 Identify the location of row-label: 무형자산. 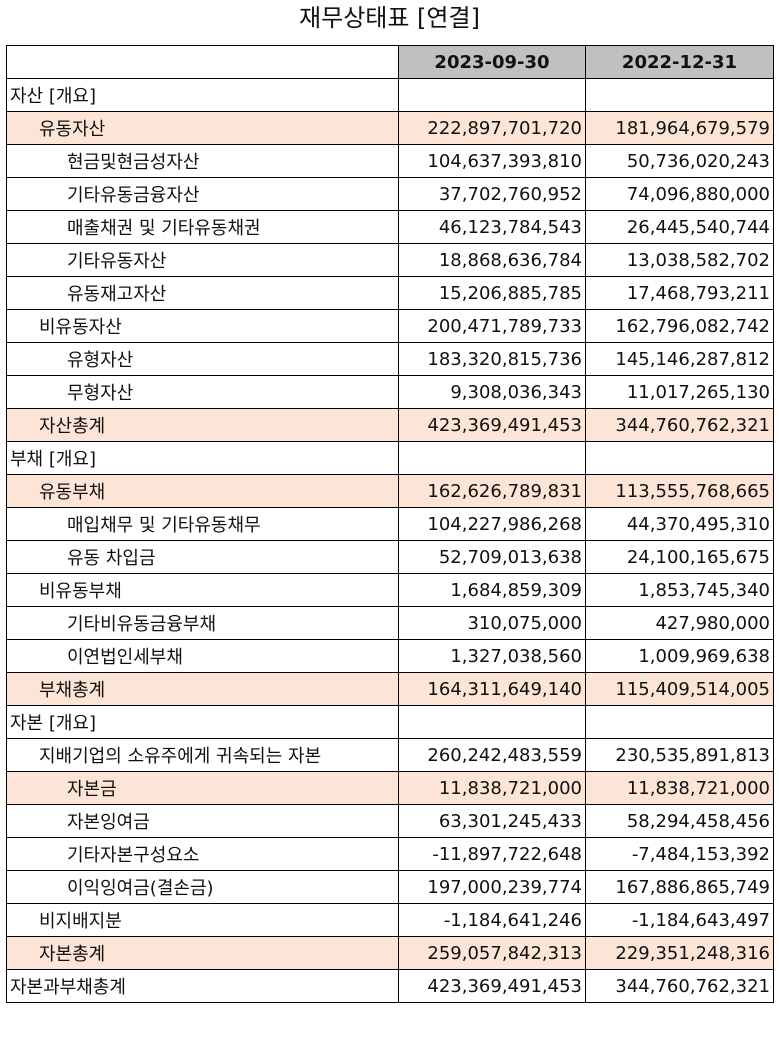
(202, 392).